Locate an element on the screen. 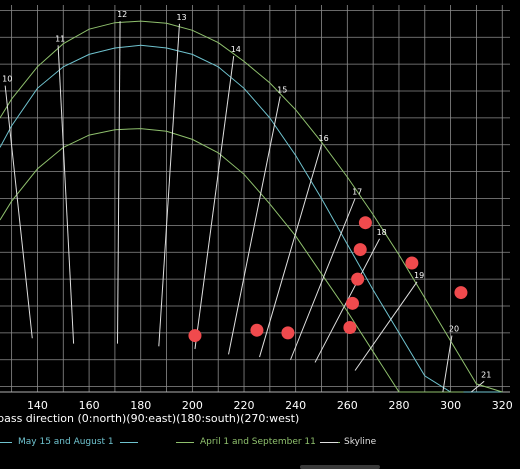 This screenshot has height=469, width=520. hour-label-19: 19 is located at coordinates (419, 275).